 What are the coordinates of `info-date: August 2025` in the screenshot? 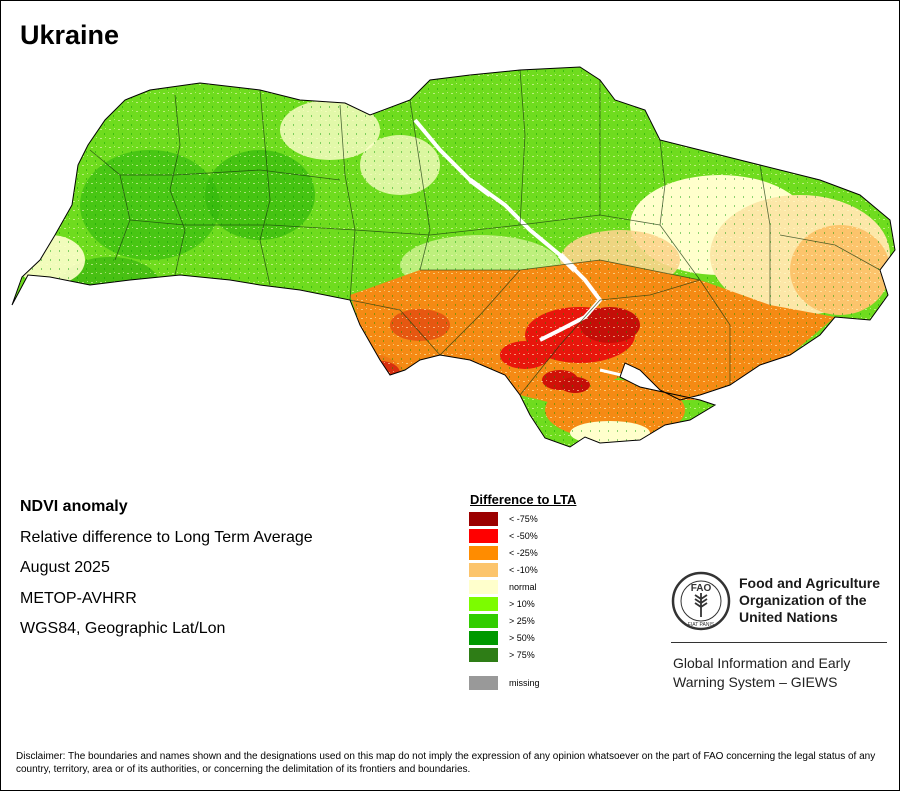 It's located at (65, 567).